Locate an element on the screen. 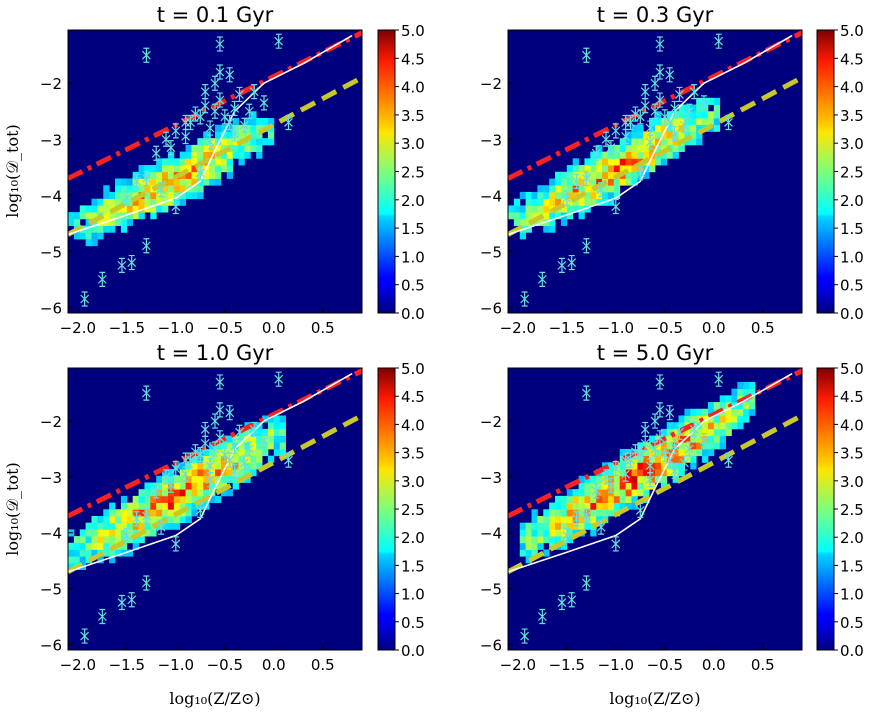 The height and width of the screenshot is (713, 872). colorbar-tick-label: 1.0 is located at coordinates (852, 595).